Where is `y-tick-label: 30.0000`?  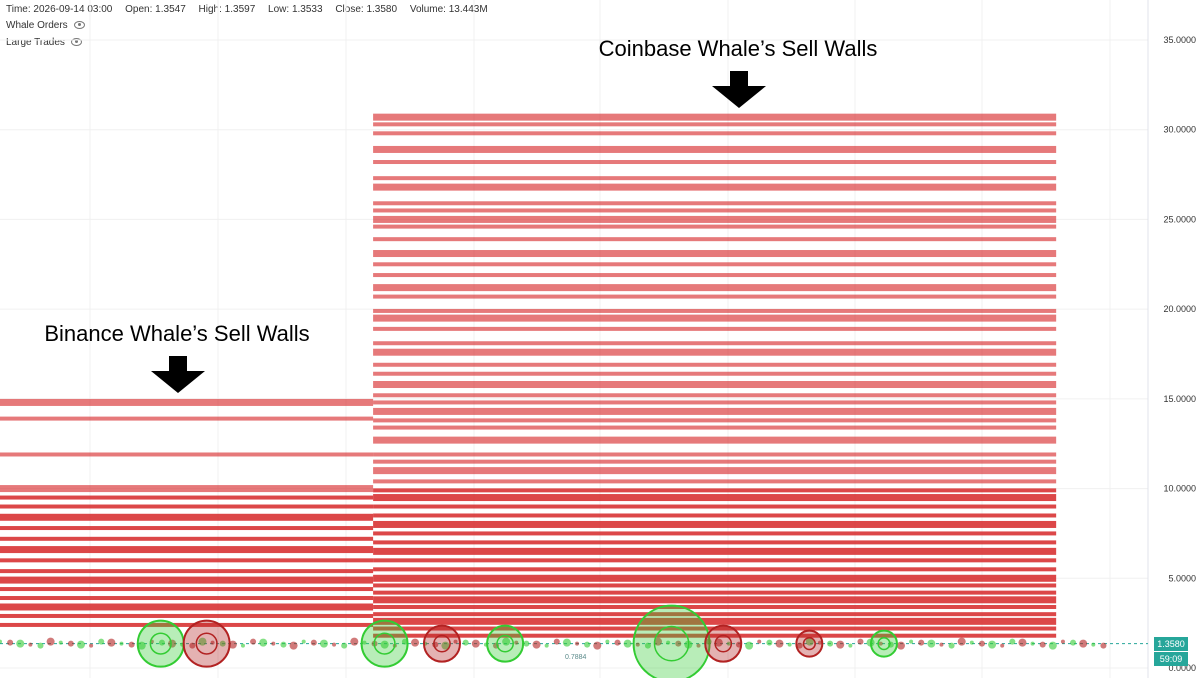
y-tick-label: 30.0000 is located at coordinates (1179, 130).